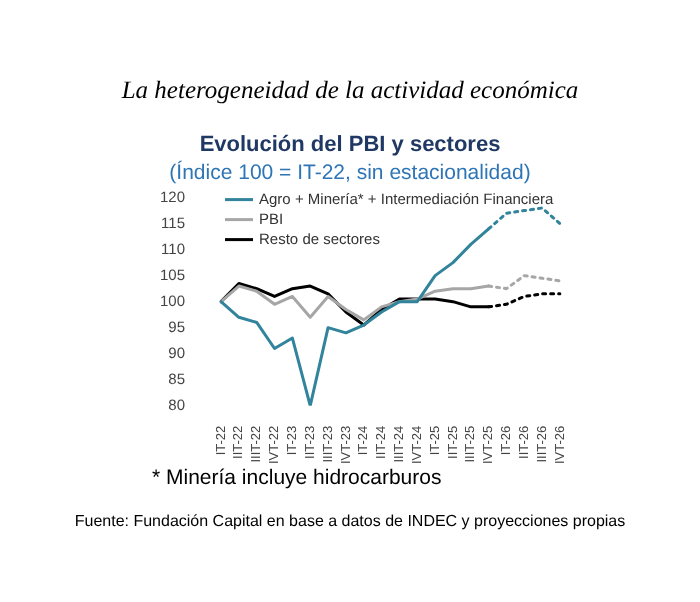 Image resolution: width=700 pixels, height=602 pixels. Describe the element at coordinates (297, 478) in the screenshot. I see `text: * Minería incluye hidrocarburos` at that location.